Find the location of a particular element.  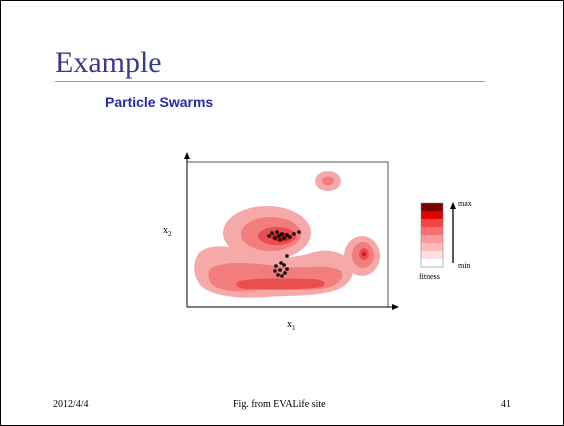

footer-date: 2012/4/4 is located at coordinates (71, 404).